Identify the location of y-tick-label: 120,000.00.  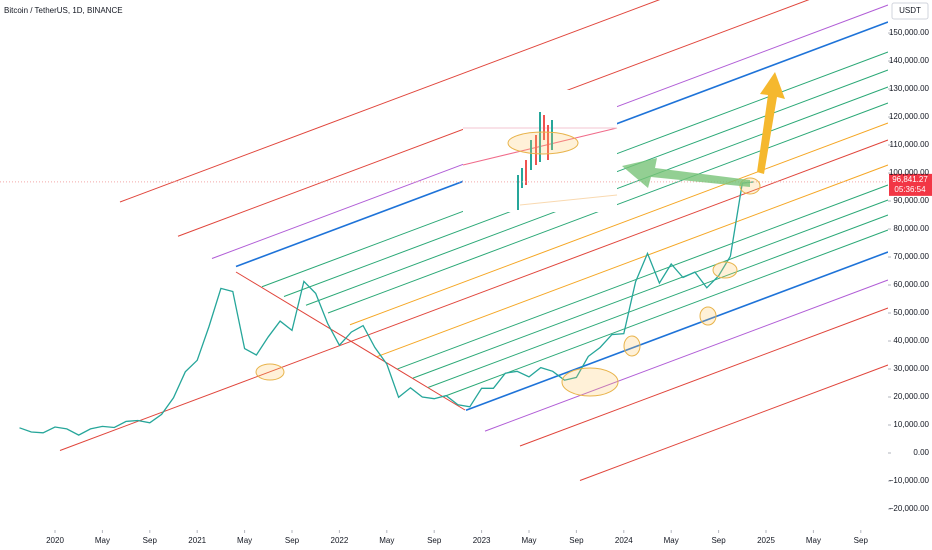
(909, 116).